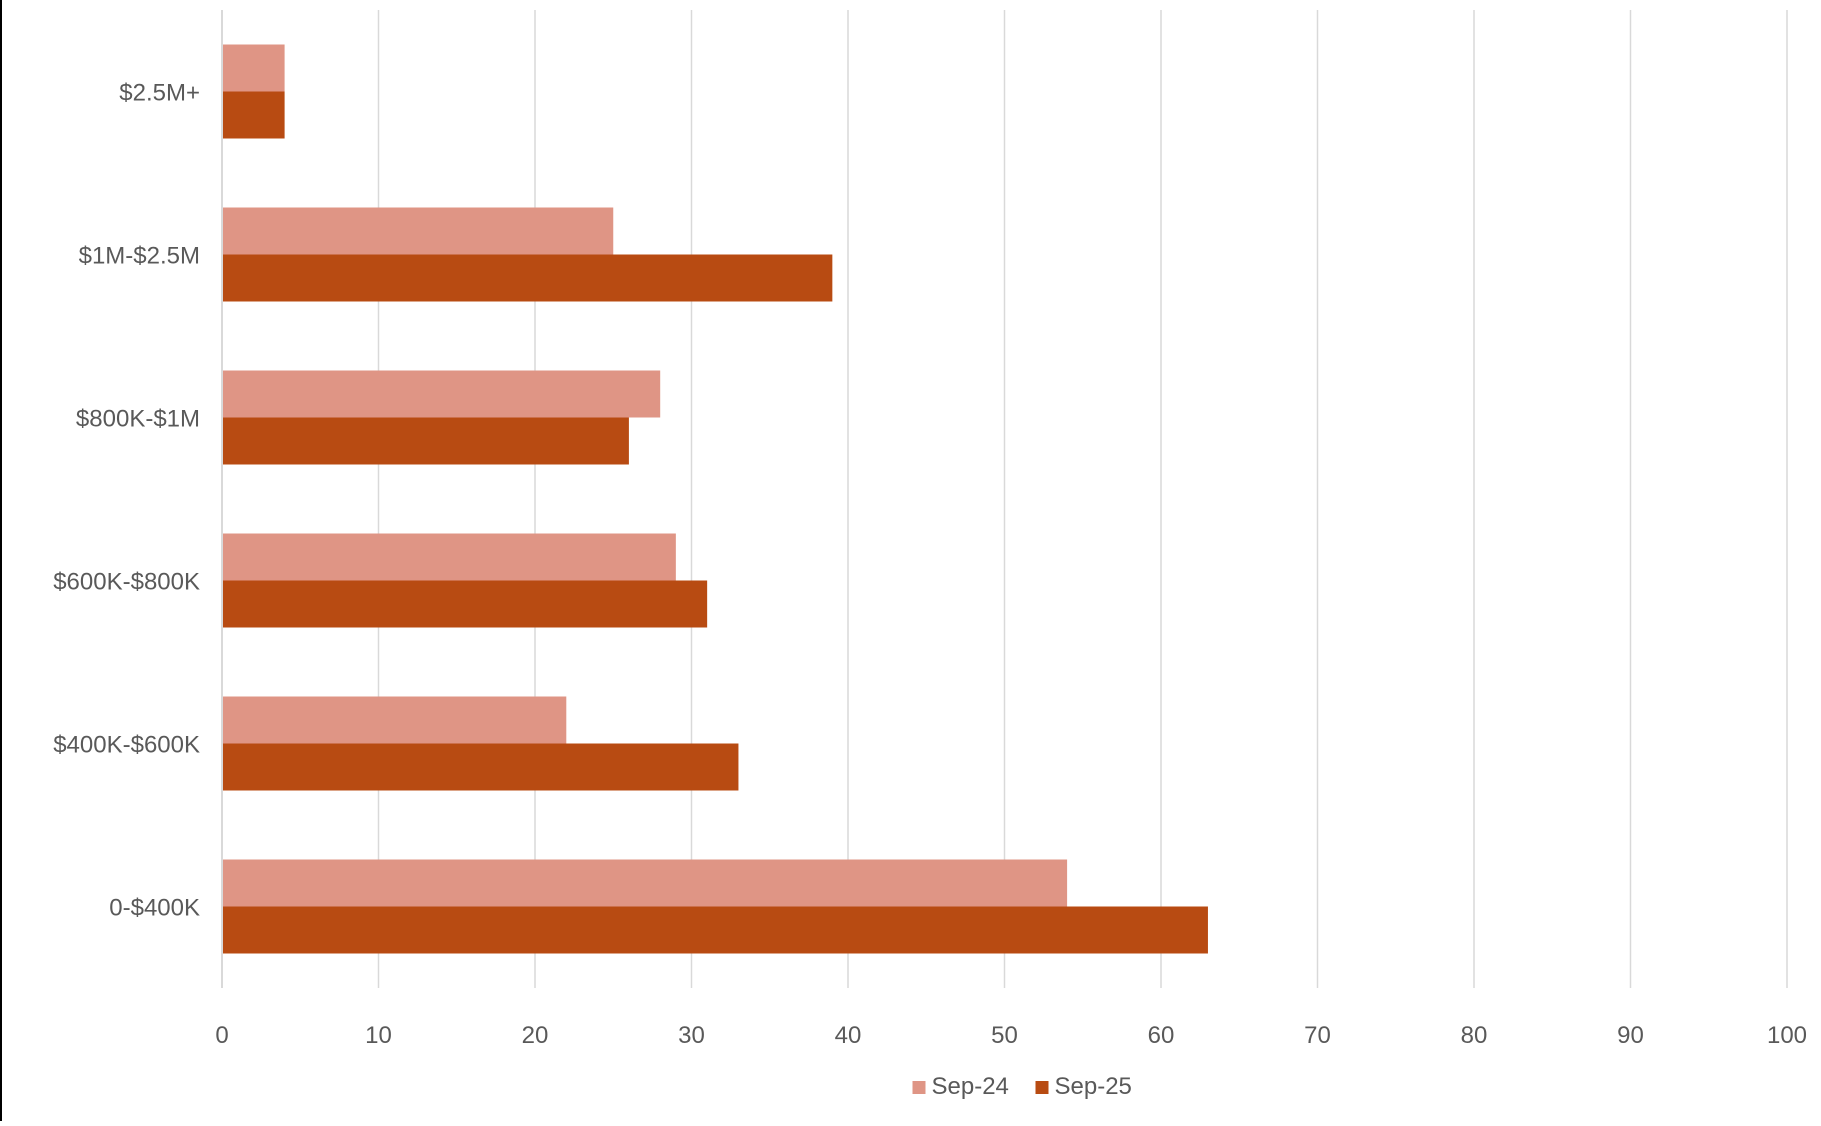 Image resolution: width=1821 pixels, height=1126 pixels. Describe the element at coordinates (535, 1035) in the screenshot. I see `x-tick-label: 20` at that location.